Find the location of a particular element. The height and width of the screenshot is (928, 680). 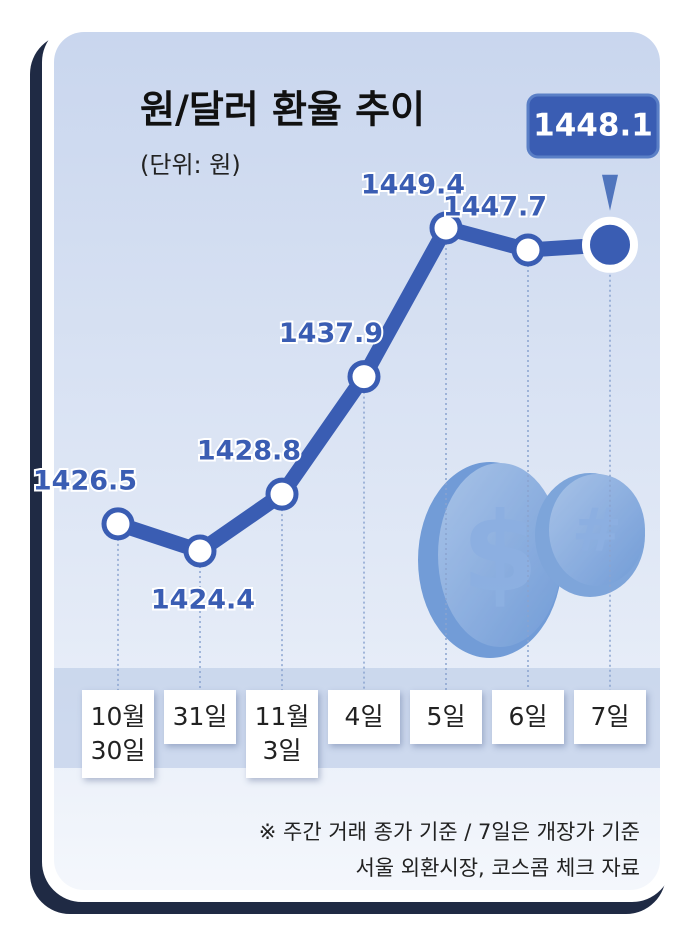

x-tick-label: 5일 is located at coordinates (446, 717).